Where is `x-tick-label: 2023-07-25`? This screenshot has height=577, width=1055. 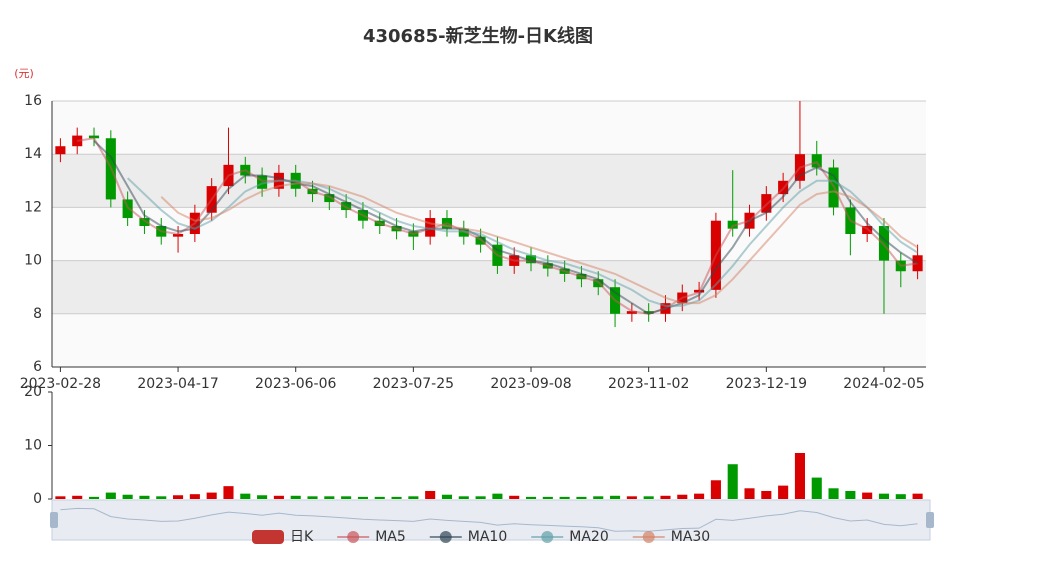
x-tick-label: 2023-07-25 is located at coordinates (413, 384).